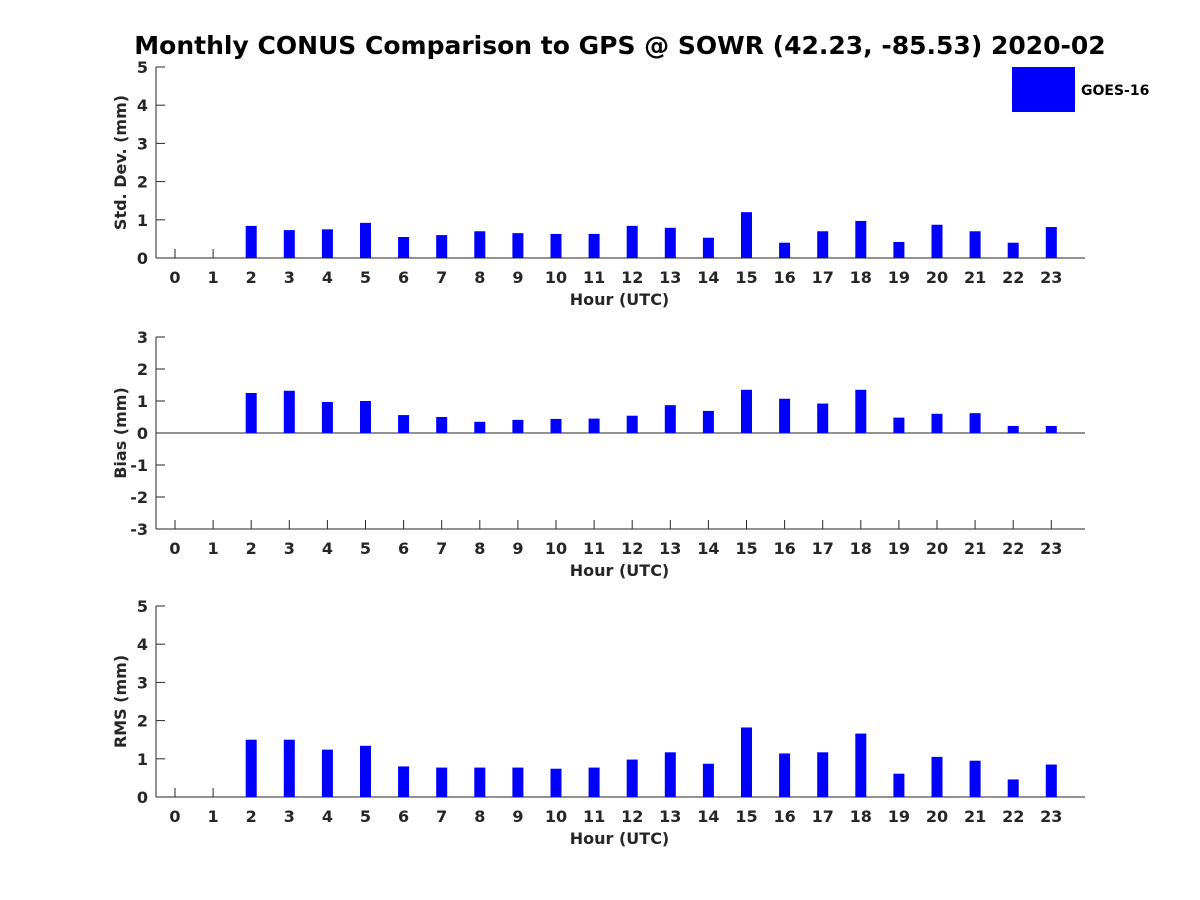 Image resolution: width=1200 pixels, height=900 pixels. What do you see at coordinates (479, 548) in the screenshot?
I see `x-tick-label: 8` at bounding box center [479, 548].